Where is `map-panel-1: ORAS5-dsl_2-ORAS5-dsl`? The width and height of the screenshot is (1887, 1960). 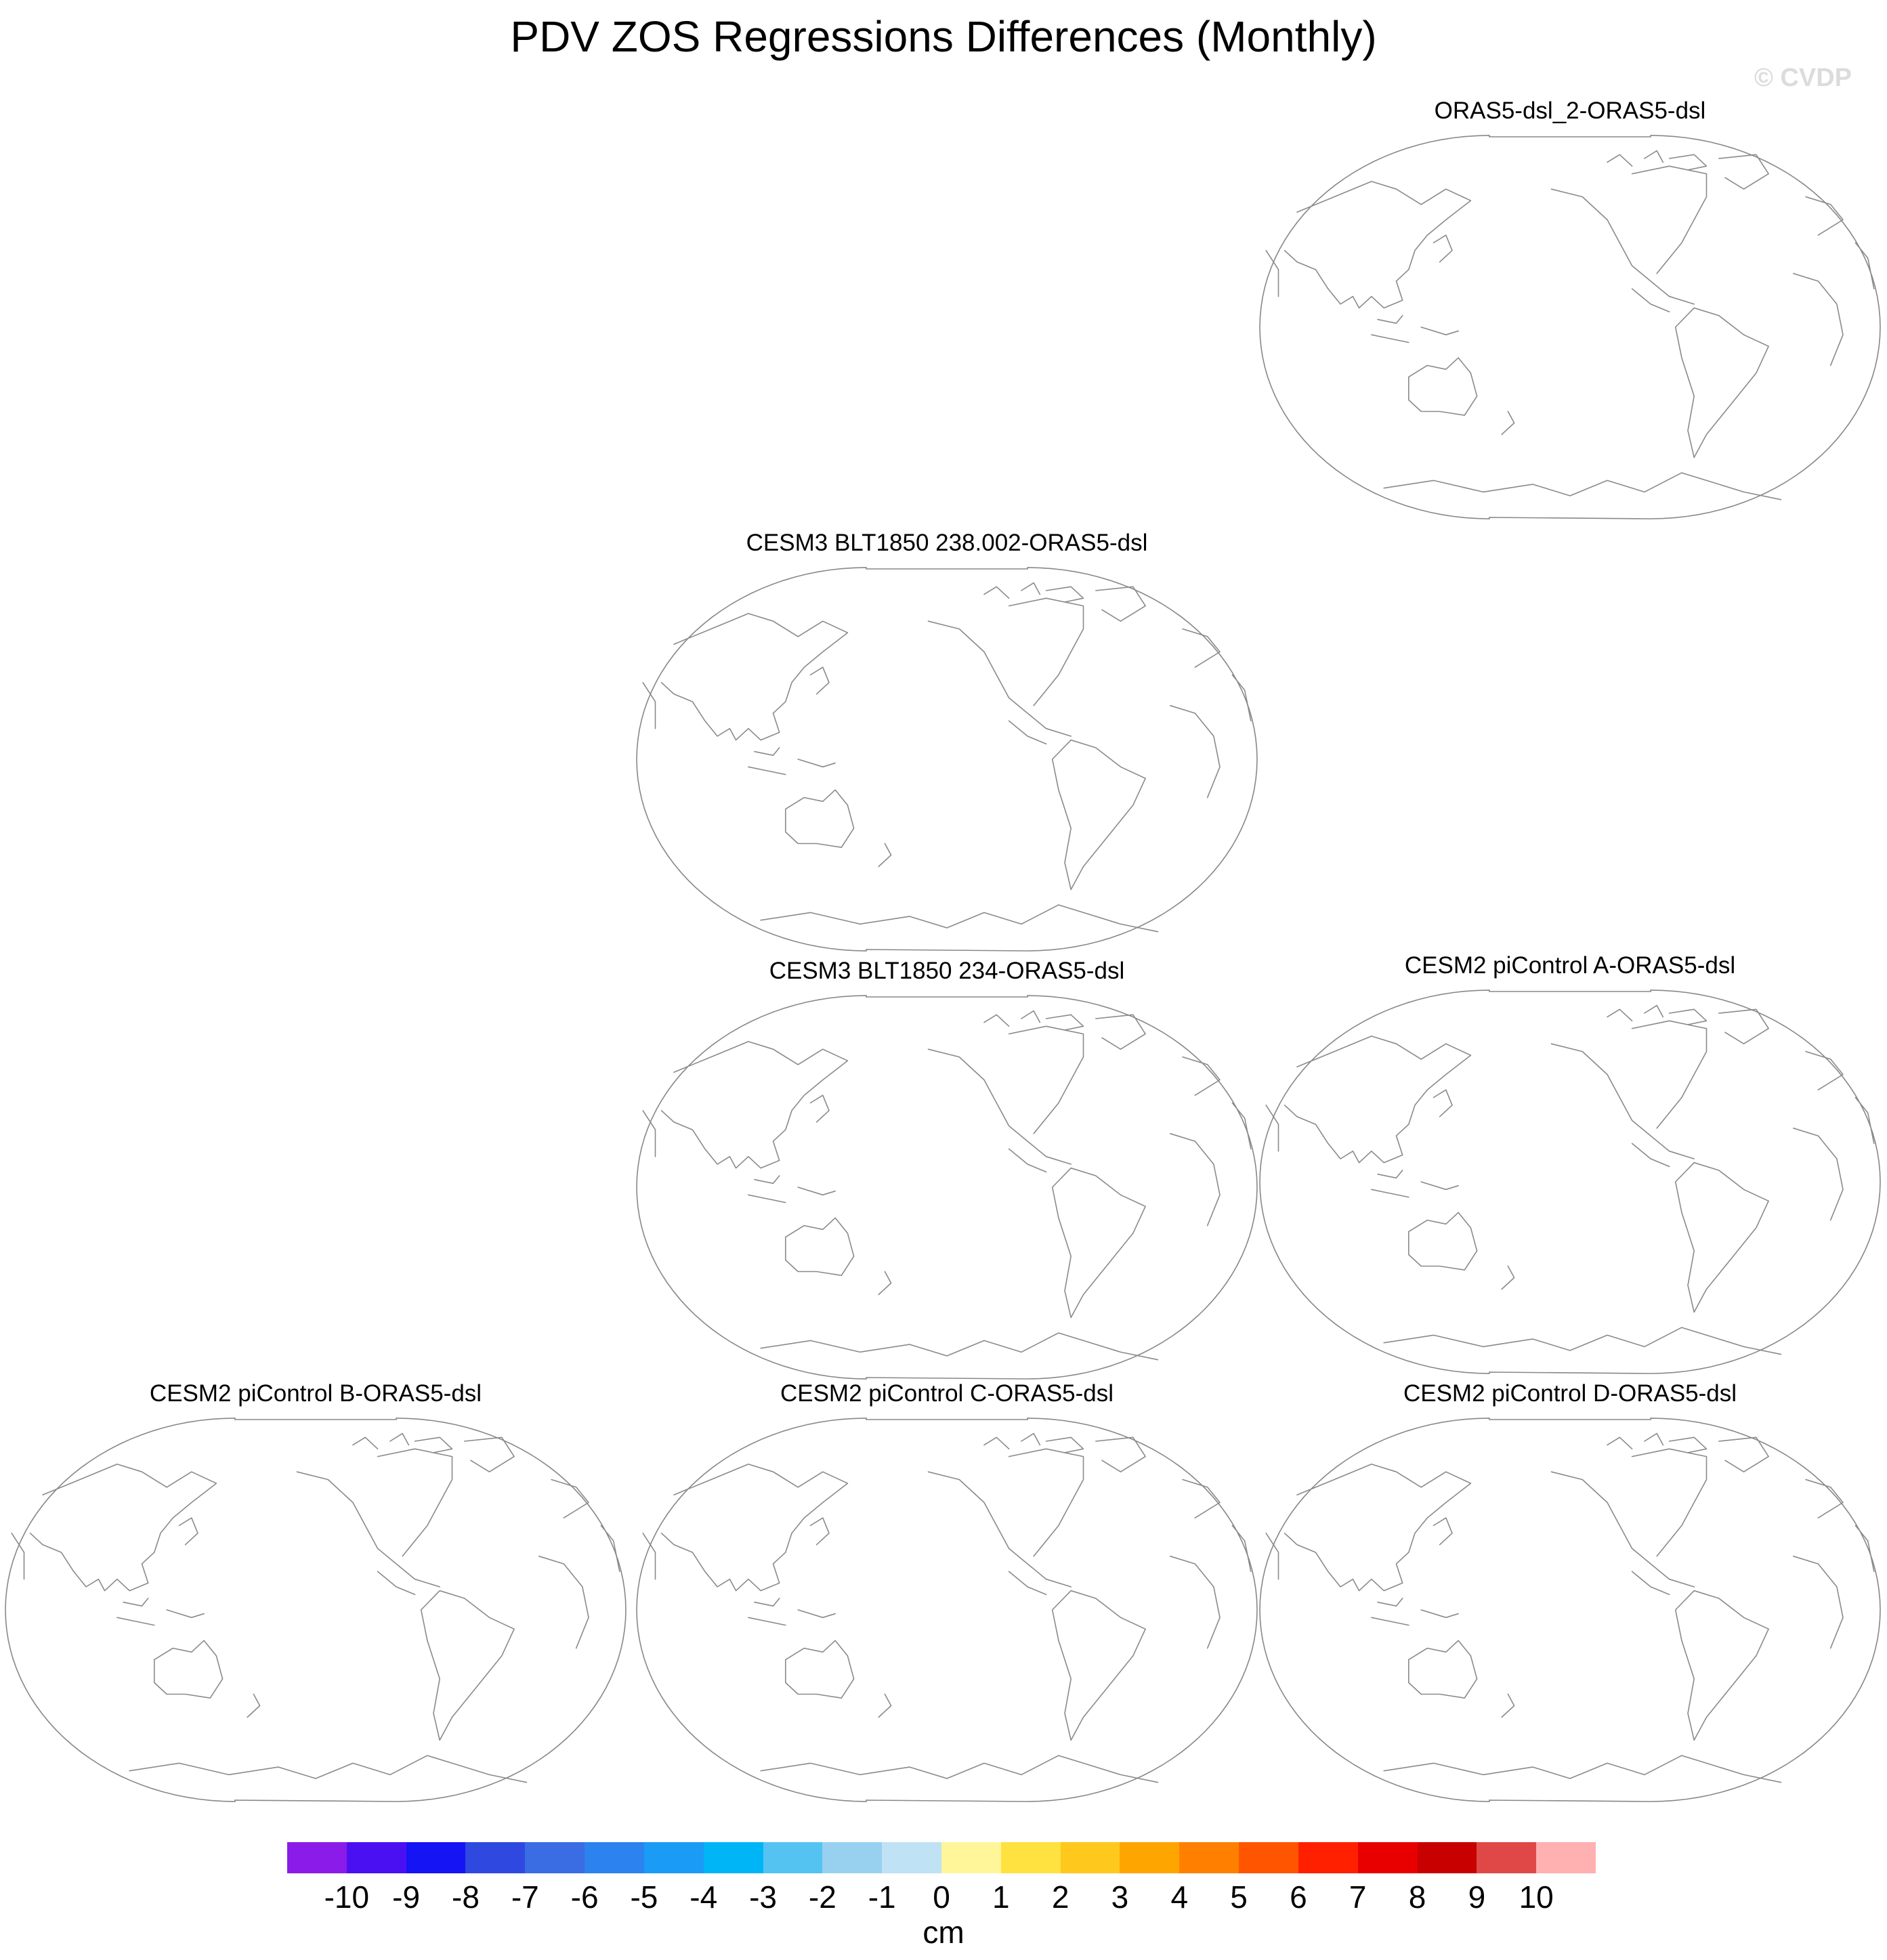
map-panel-1: ORAS5-dsl_2-ORAS5-dsl is located at coordinates (1570, 313).